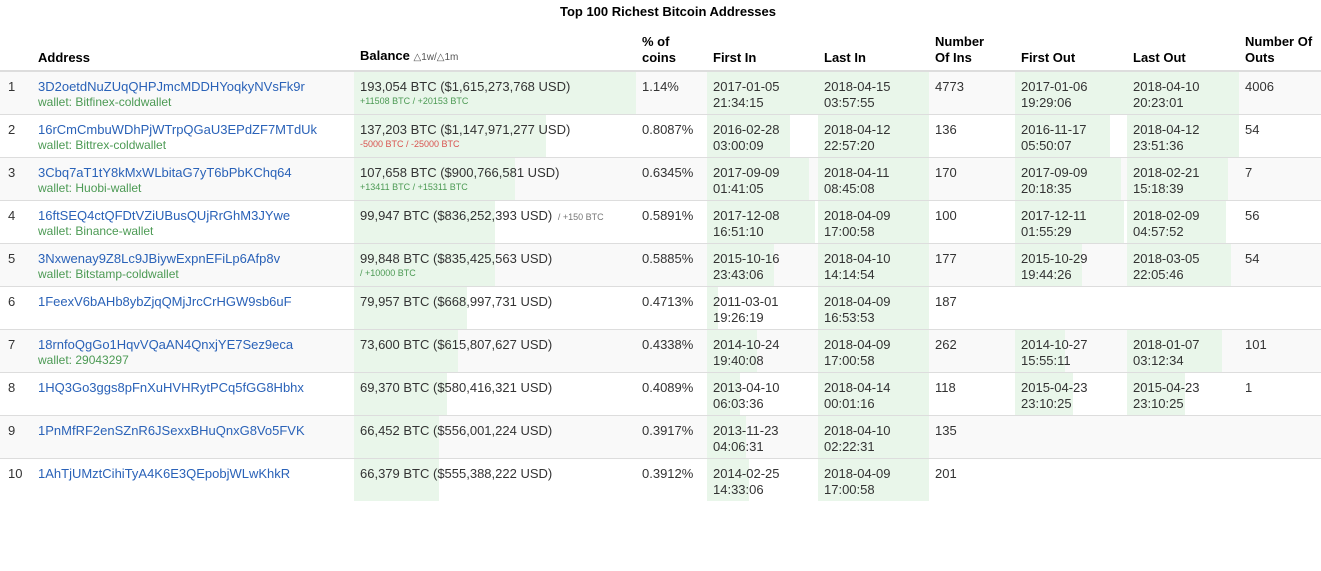 This screenshot has height=571, width=1321. What do you see at coordinates (762, 49) in the screenshot?
I see `col-header-first-in: First In` at bounding box center [762, 49].